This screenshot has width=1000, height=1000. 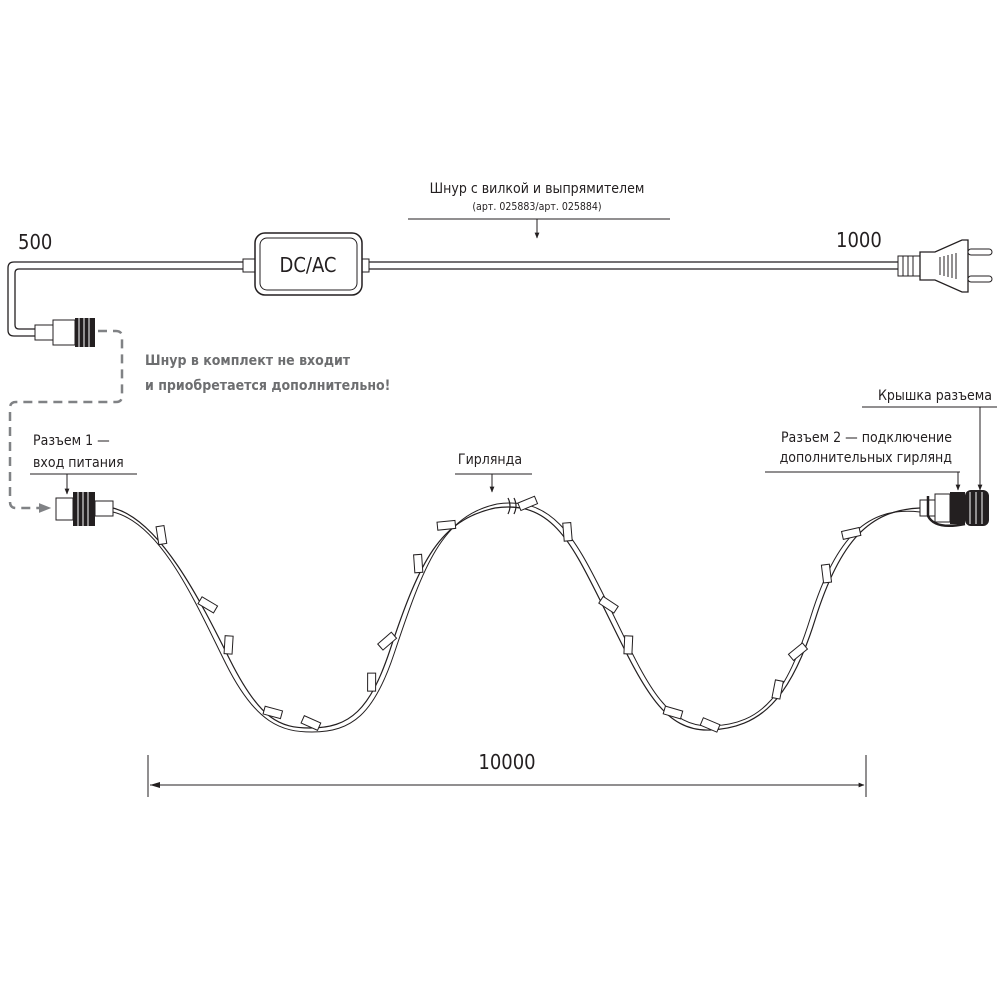 I want to click on break-mark-icon, so click(x=512, y=506).